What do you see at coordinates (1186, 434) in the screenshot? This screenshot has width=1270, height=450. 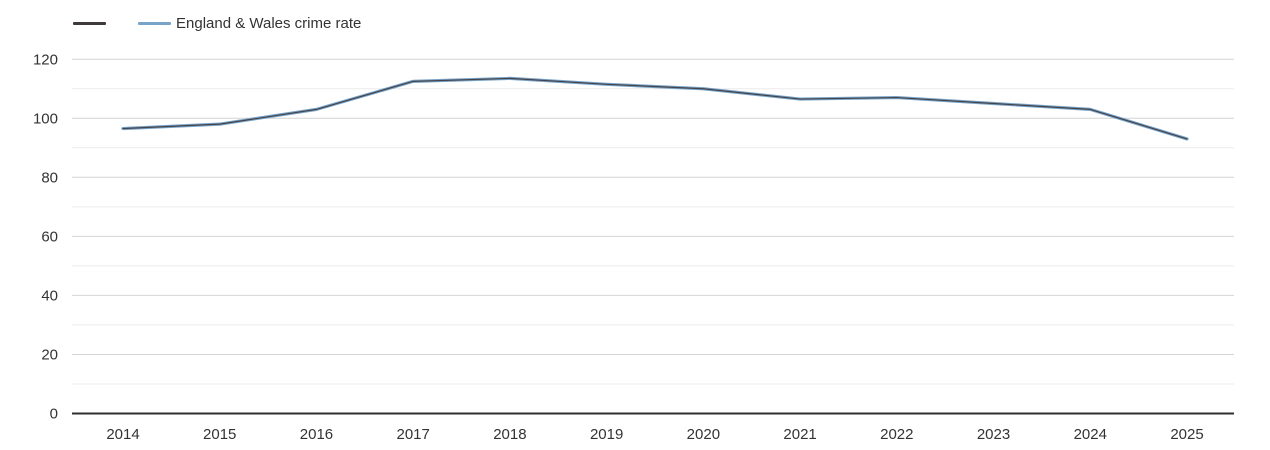 I see `x-axis-tick-label: 2025` at bounding box center [1186, 434].